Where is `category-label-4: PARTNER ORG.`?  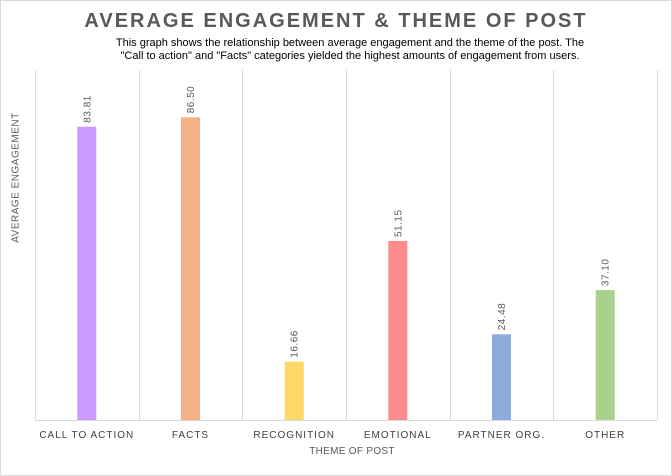 category-label-4: PARTNER ORG. is located at coordinates (501, 435).